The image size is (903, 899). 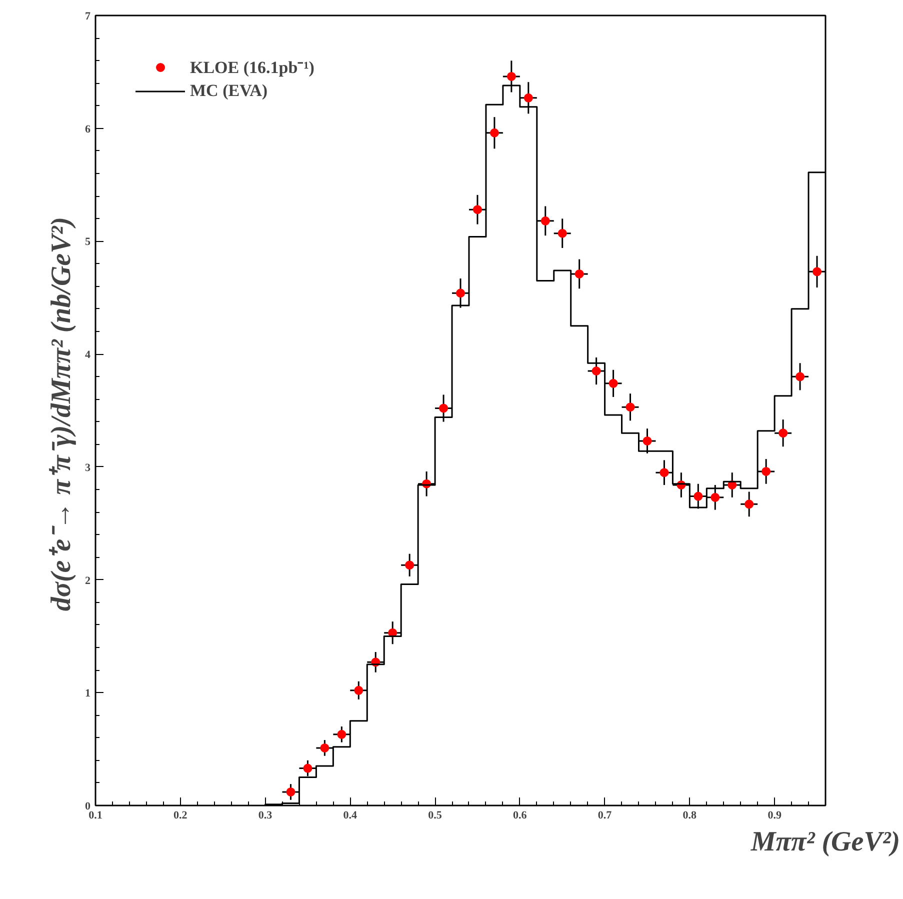 I want to click on x-tick-label: 0.9, so click(x=775, y=816).